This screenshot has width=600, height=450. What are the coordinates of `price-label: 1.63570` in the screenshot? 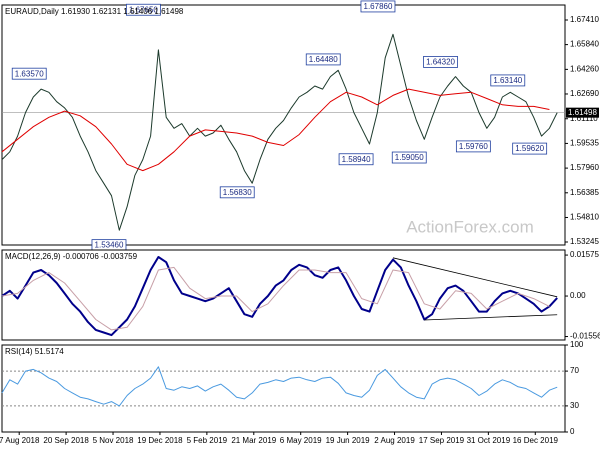 It's located at (29, 73).